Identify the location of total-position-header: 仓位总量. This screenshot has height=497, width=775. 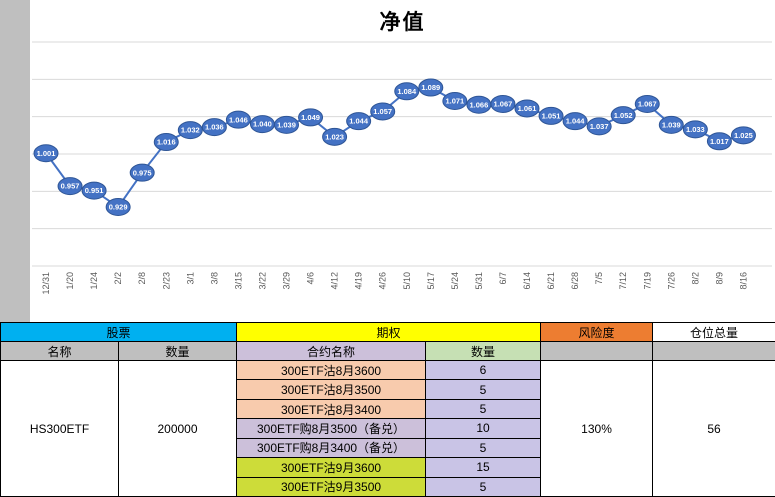
(713, 332).